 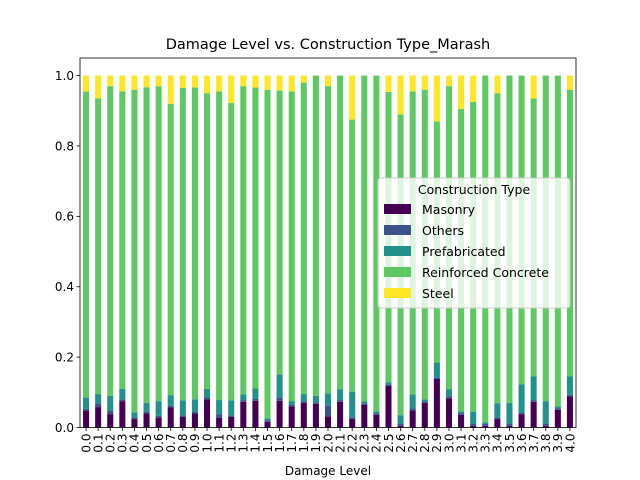 What do you see at coordinates (497, 410) in the screenshot?
I see `bar-segment-prefabricated-3.4` at bounding box center [497, 410].